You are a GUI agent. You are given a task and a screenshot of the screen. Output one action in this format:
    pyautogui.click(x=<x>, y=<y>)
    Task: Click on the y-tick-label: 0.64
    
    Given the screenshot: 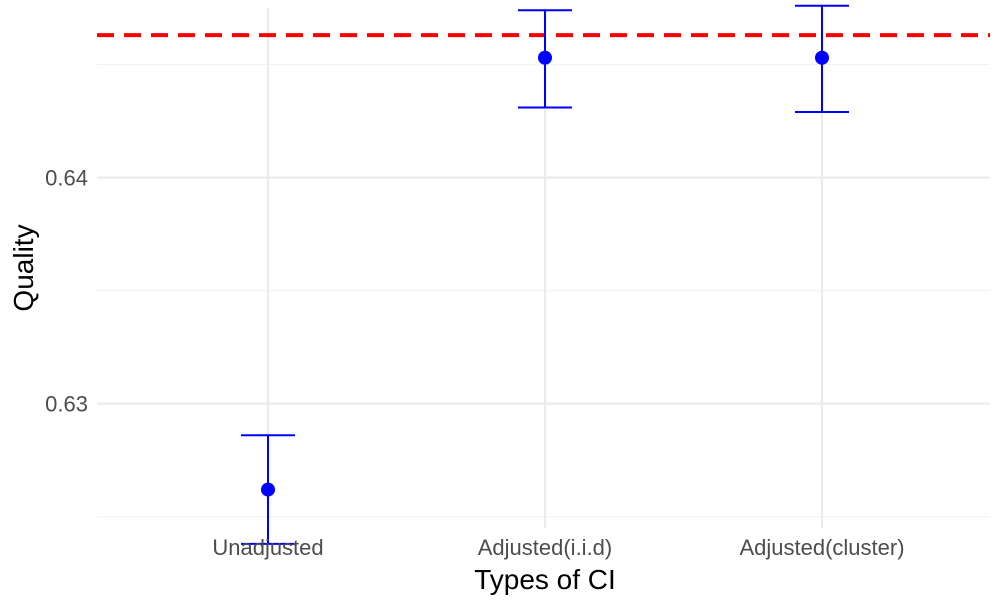 What is the action you would take?
    pyautogui.click(x=66, y=178)
    